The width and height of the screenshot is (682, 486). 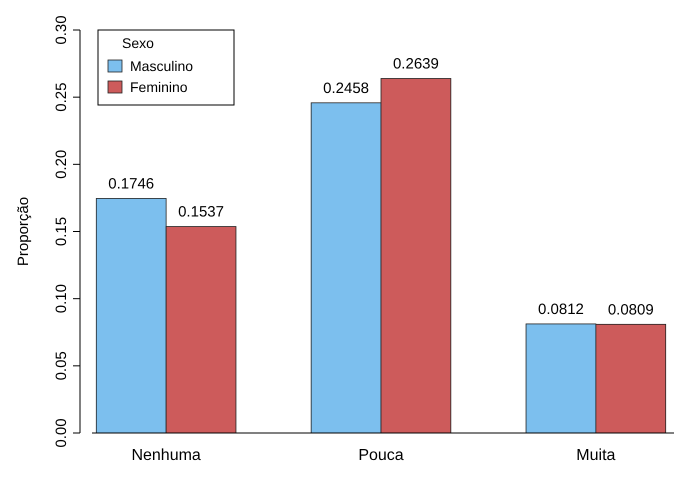 I want to click on y-tick-label: 0.15, so click(x=61, y=231).